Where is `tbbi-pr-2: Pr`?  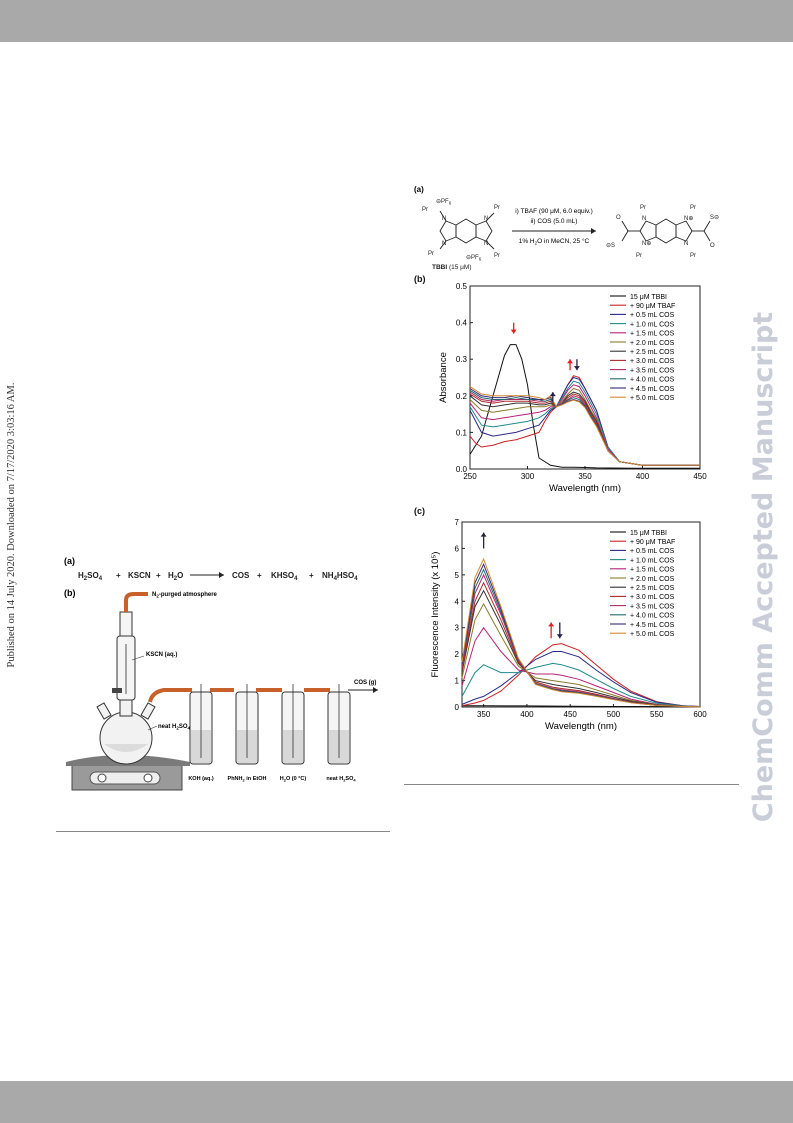
tbbi-pr-2: Pr is located at coordinates (497, 208).